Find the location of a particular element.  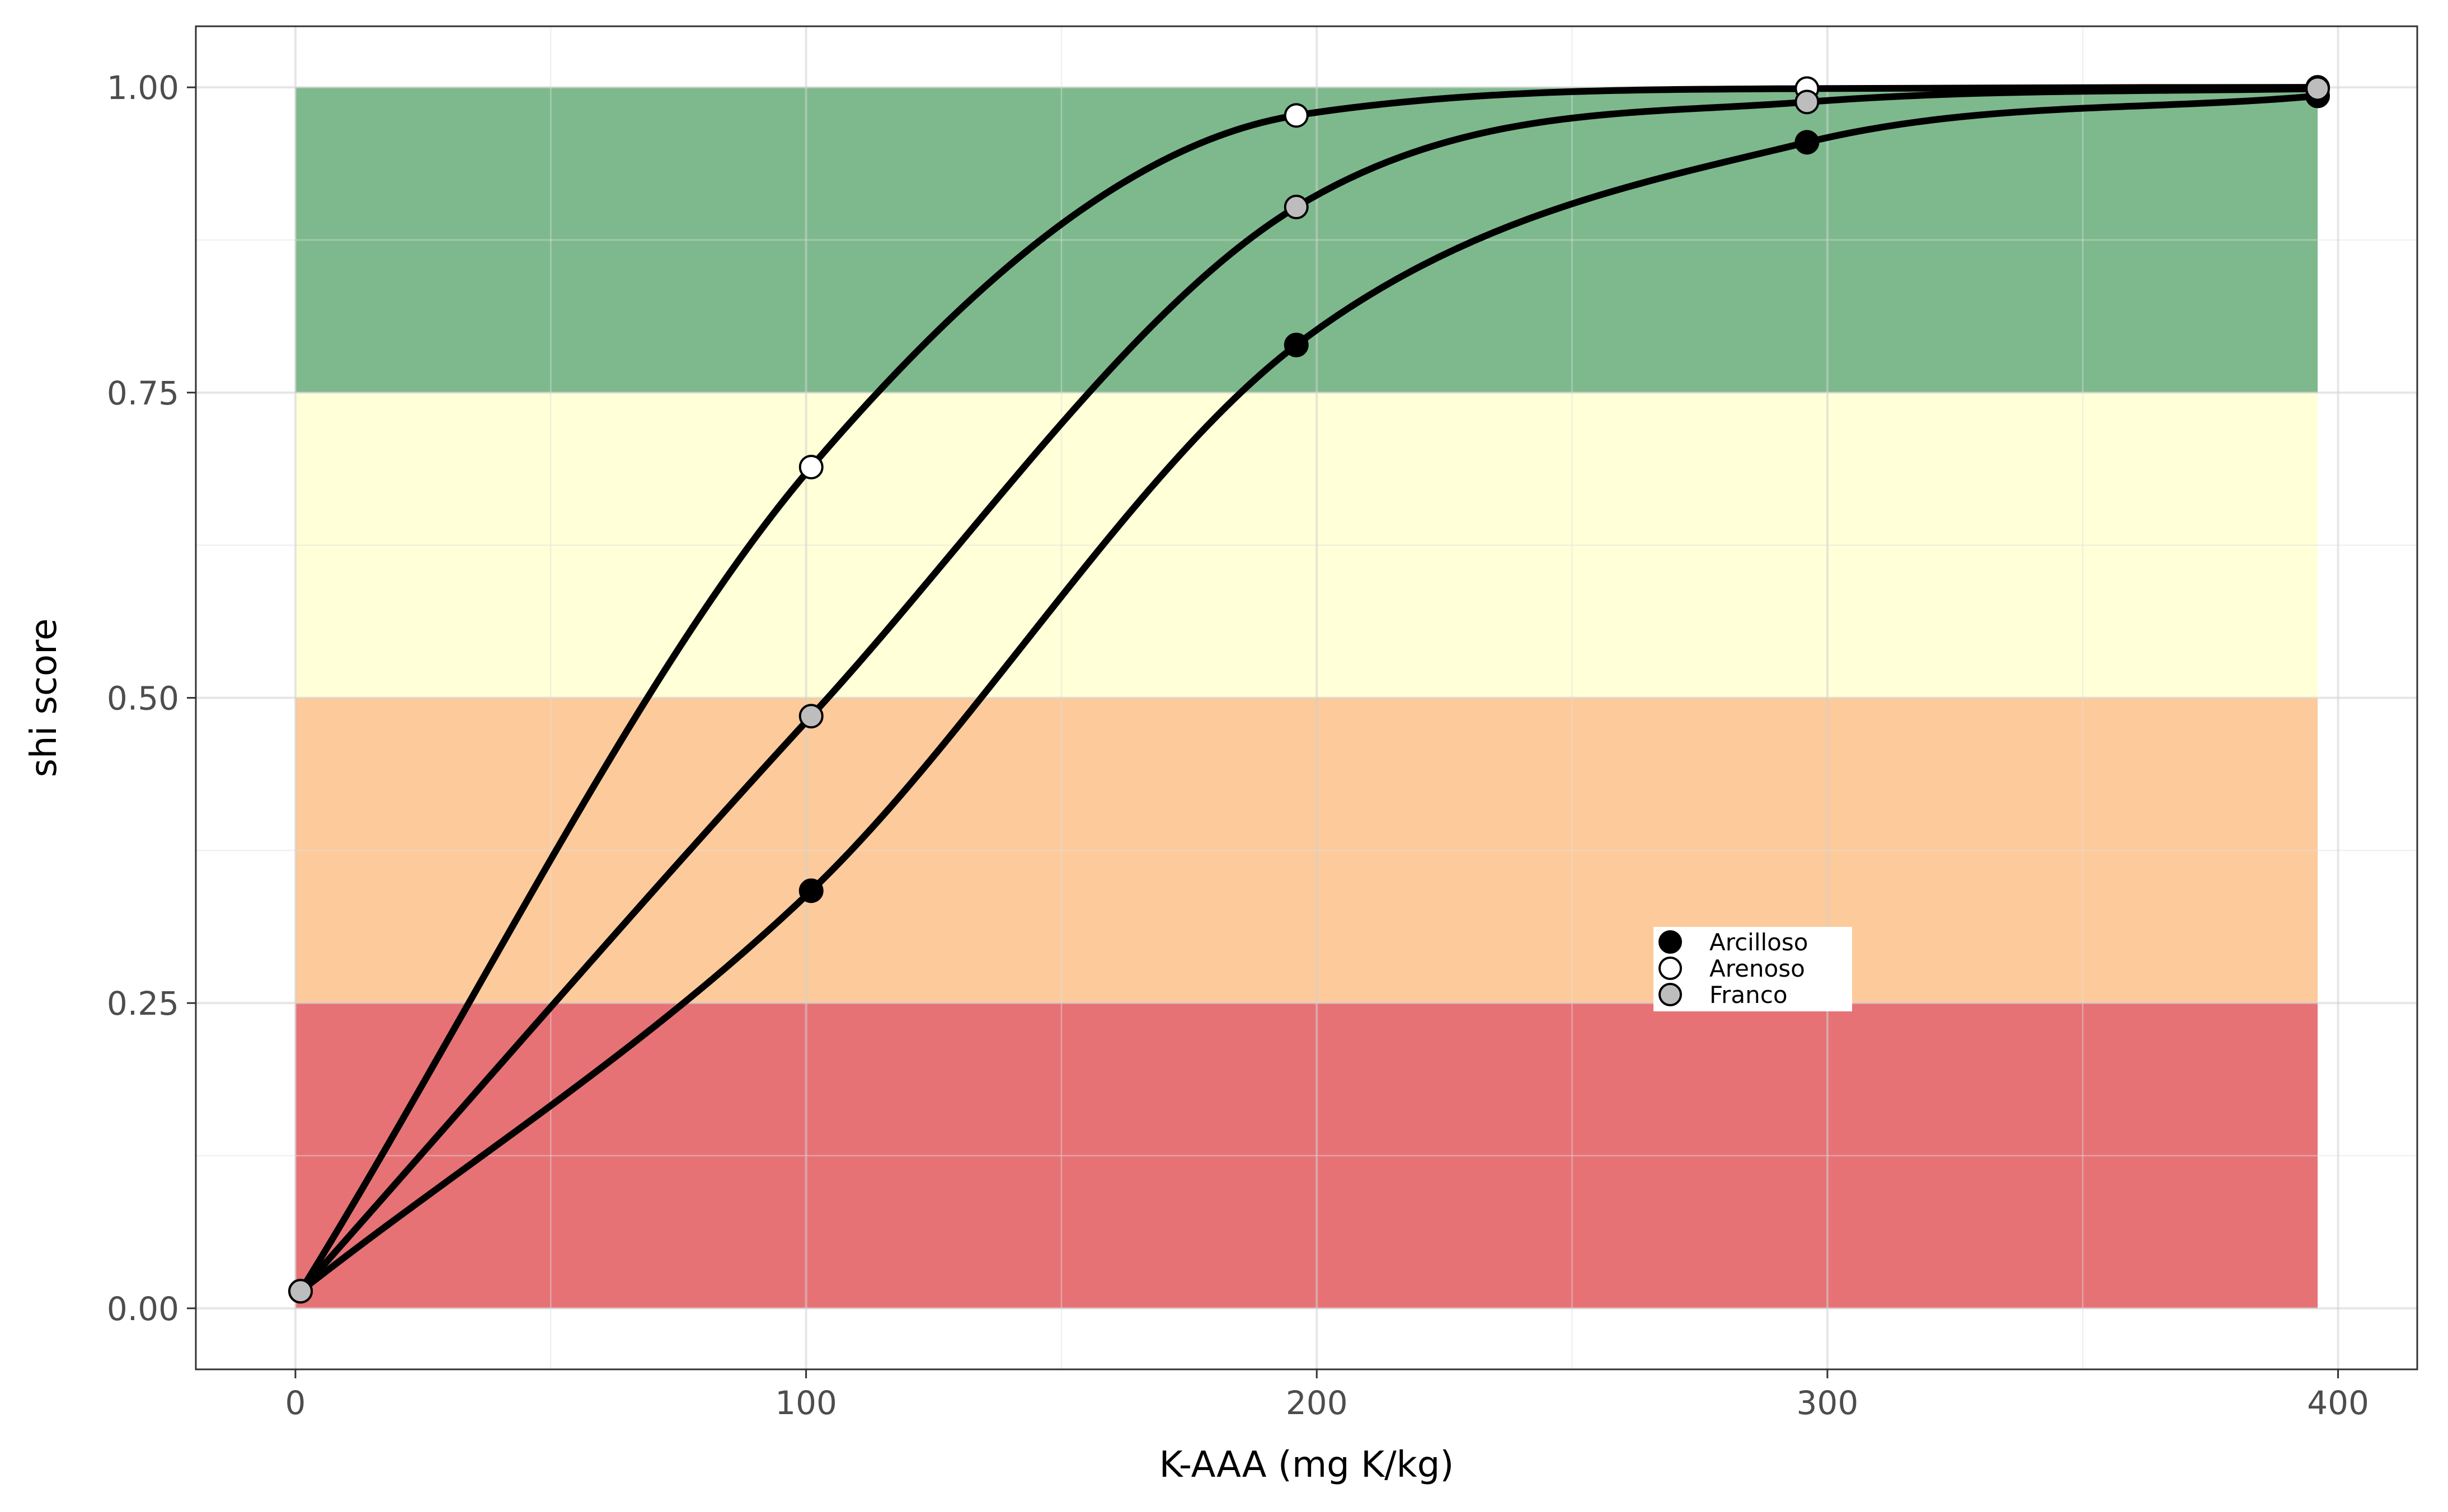

x-tick-label: 100 is located at coordinates (806, 1403).